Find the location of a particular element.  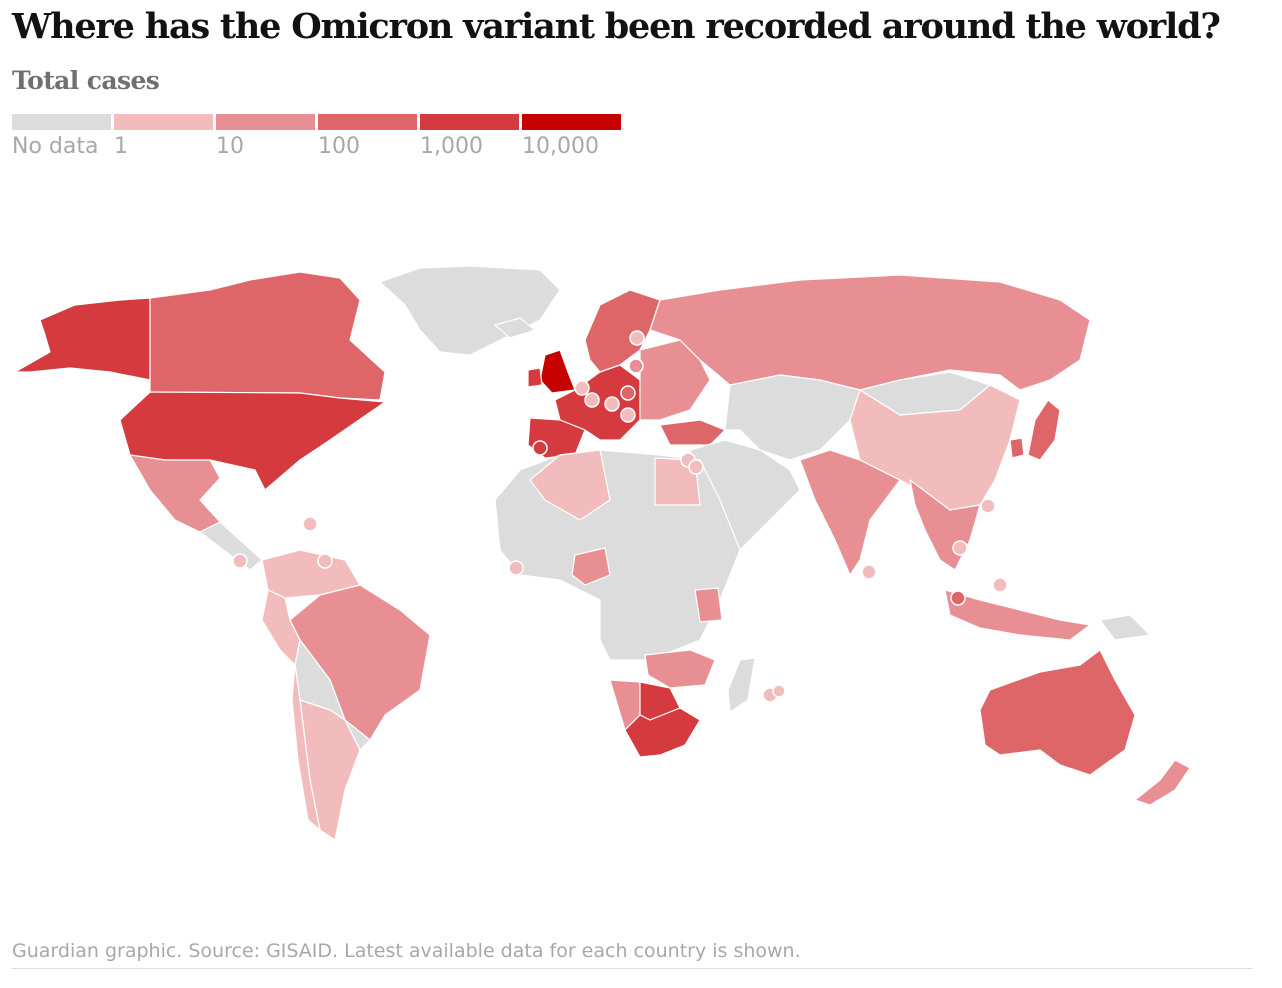

legend-label-10: 10 is located at coordinates (230, 146).